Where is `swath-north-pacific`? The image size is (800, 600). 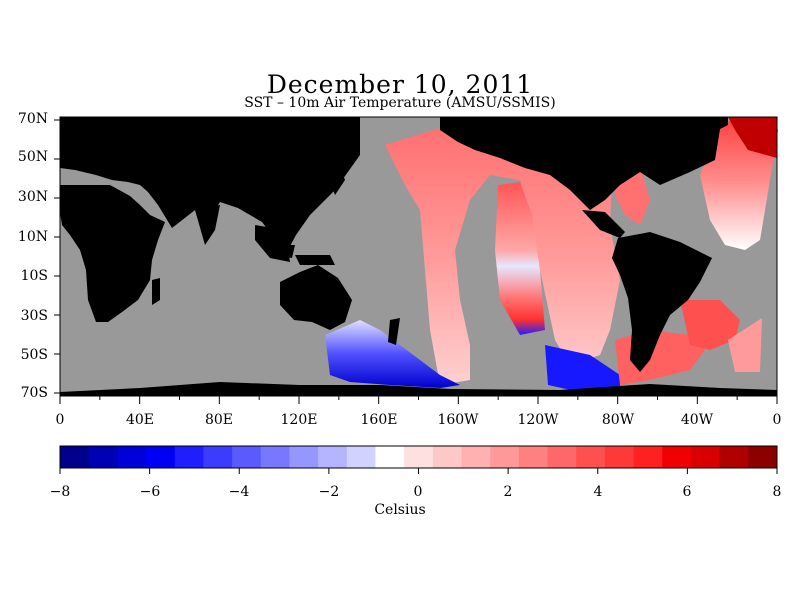 swath-north-pacific is located at coordinates (502, 256).